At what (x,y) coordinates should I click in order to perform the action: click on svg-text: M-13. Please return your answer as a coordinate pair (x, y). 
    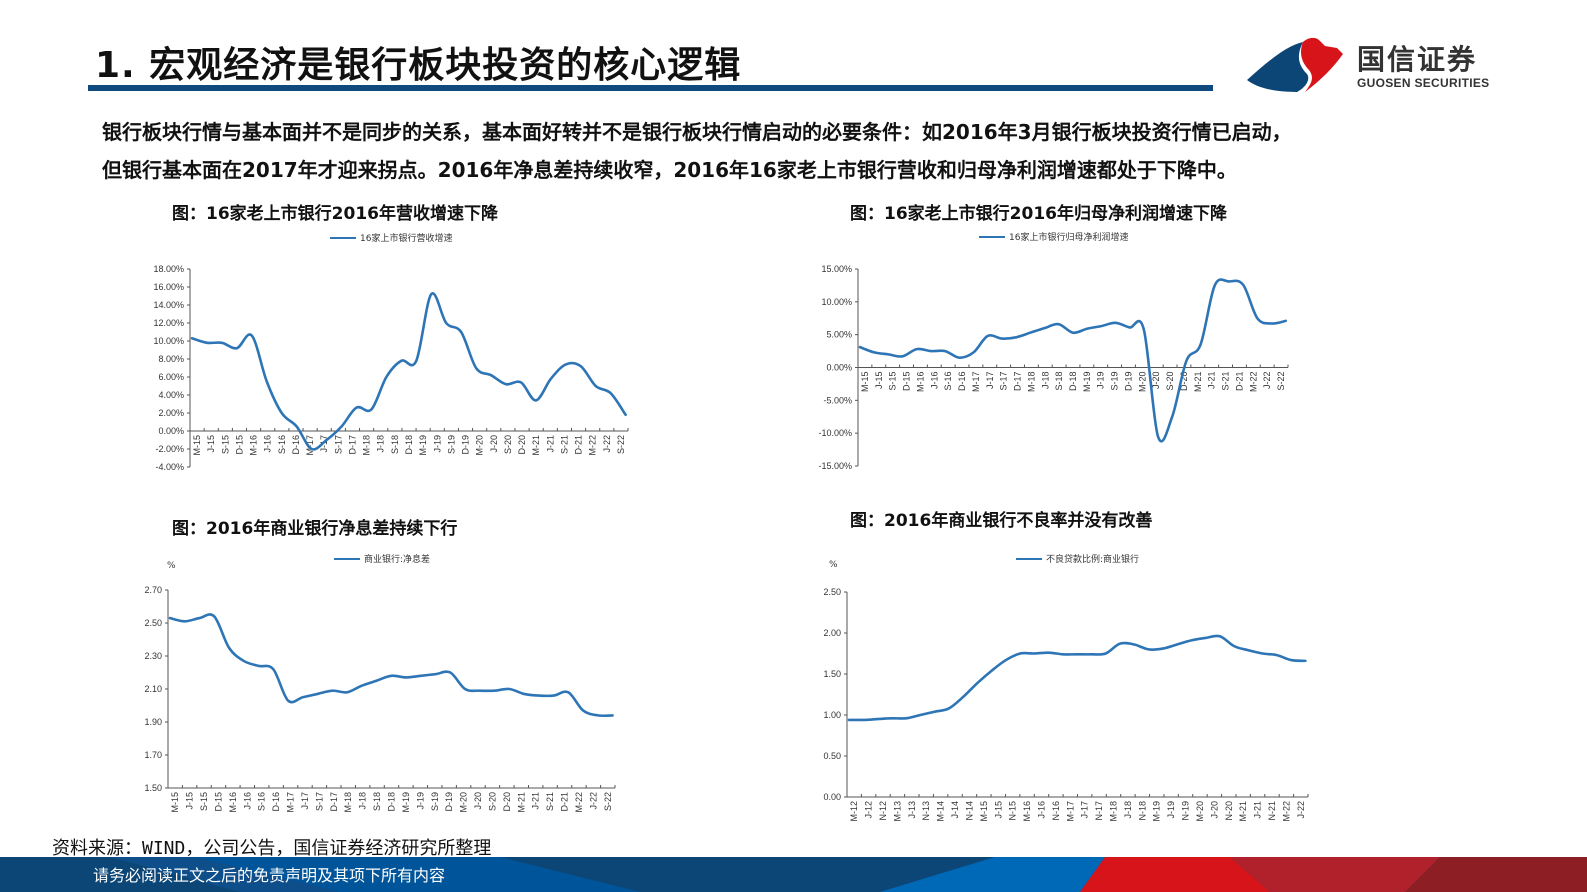
    Looking at the image, I should click on (897, 811).